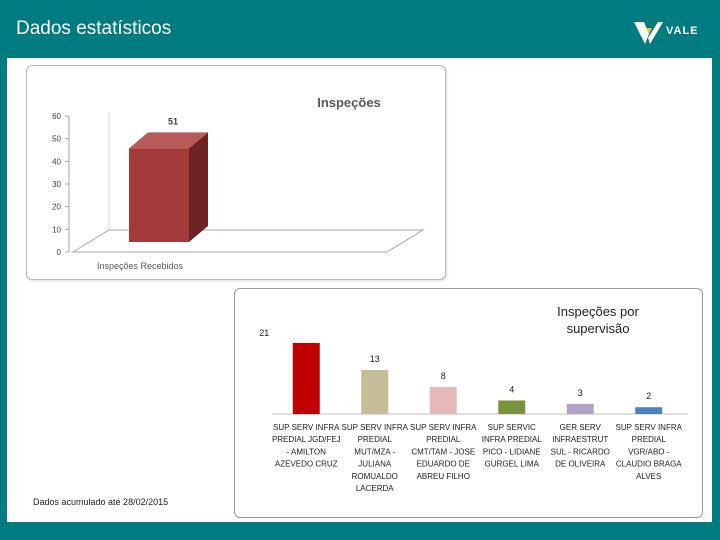  I want to click on x-category-label-line: LACERDA, so click(375, 488).